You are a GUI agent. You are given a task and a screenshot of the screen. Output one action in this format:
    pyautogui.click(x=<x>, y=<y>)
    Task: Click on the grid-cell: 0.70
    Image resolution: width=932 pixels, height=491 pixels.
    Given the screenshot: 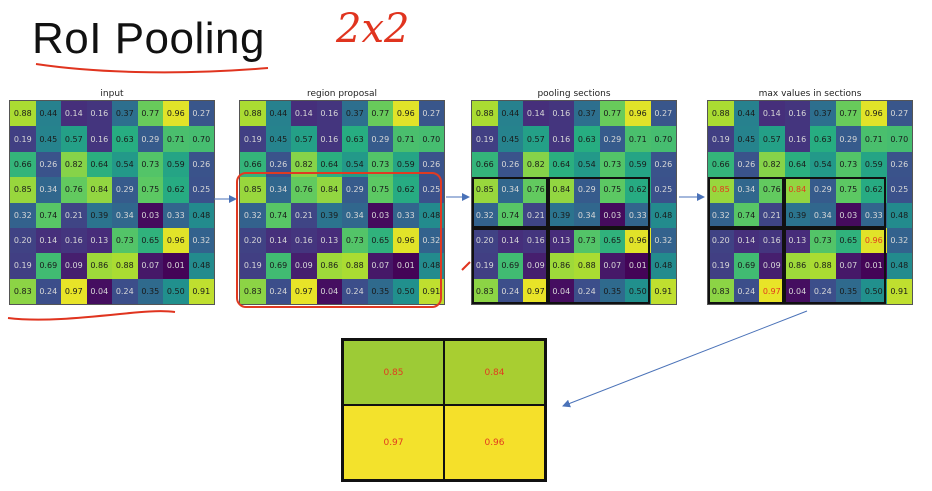 What is the action you would take?
    pyautogui.click(x=201, y=139)
    